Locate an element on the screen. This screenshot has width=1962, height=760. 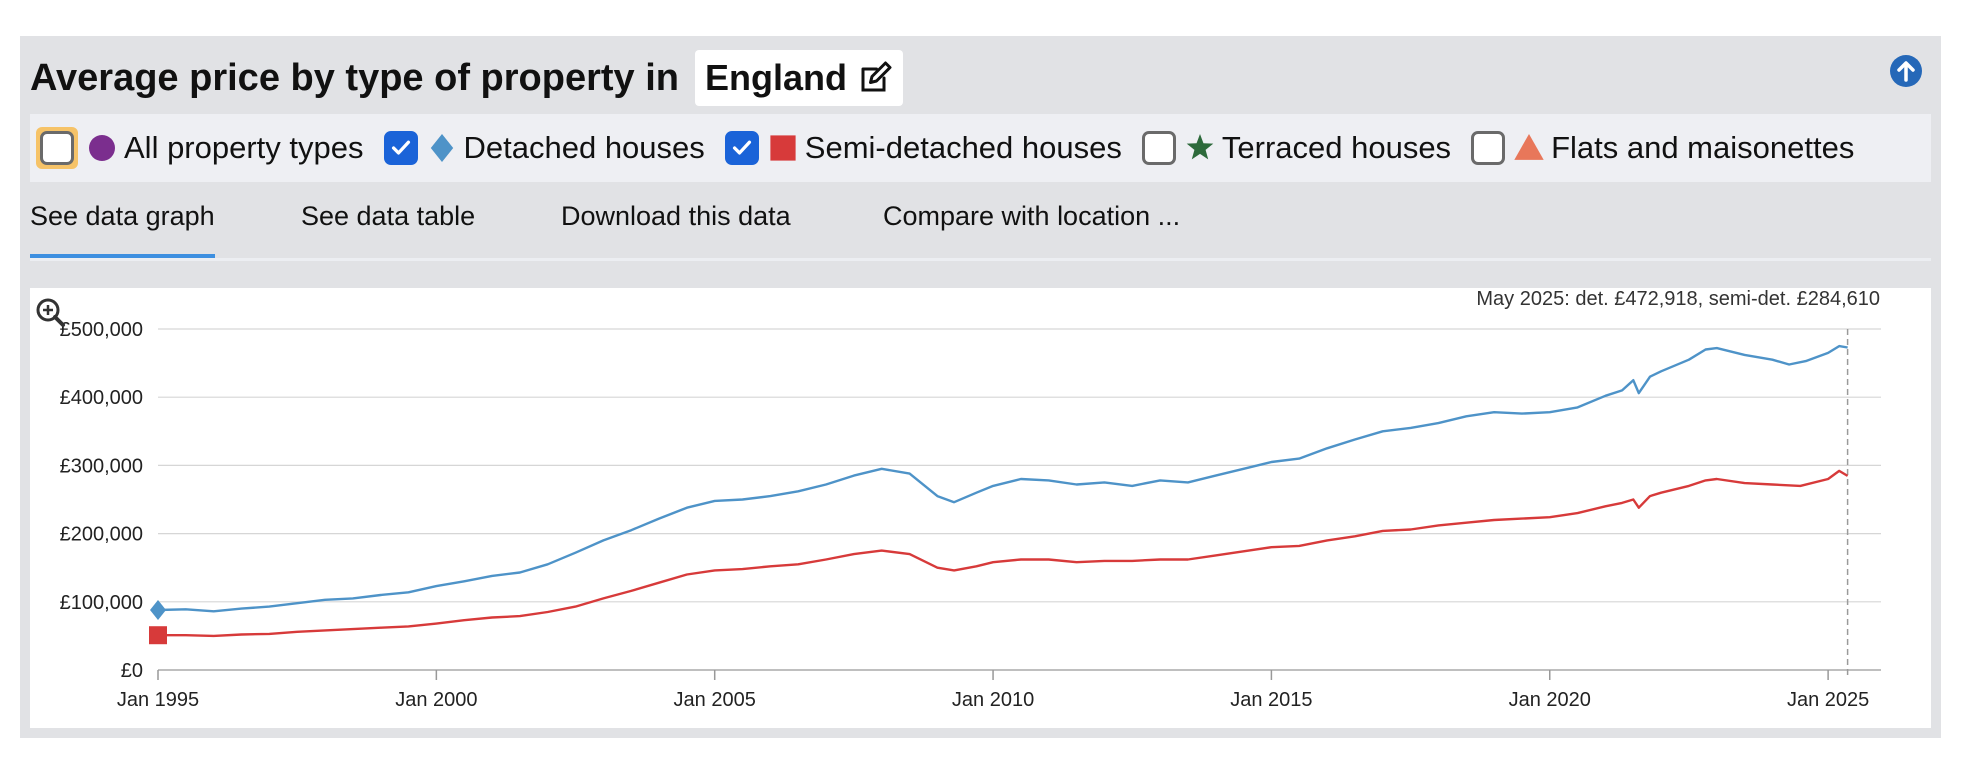
x-tick-label: Jan 2020 is located at coordinates (1550, 700).